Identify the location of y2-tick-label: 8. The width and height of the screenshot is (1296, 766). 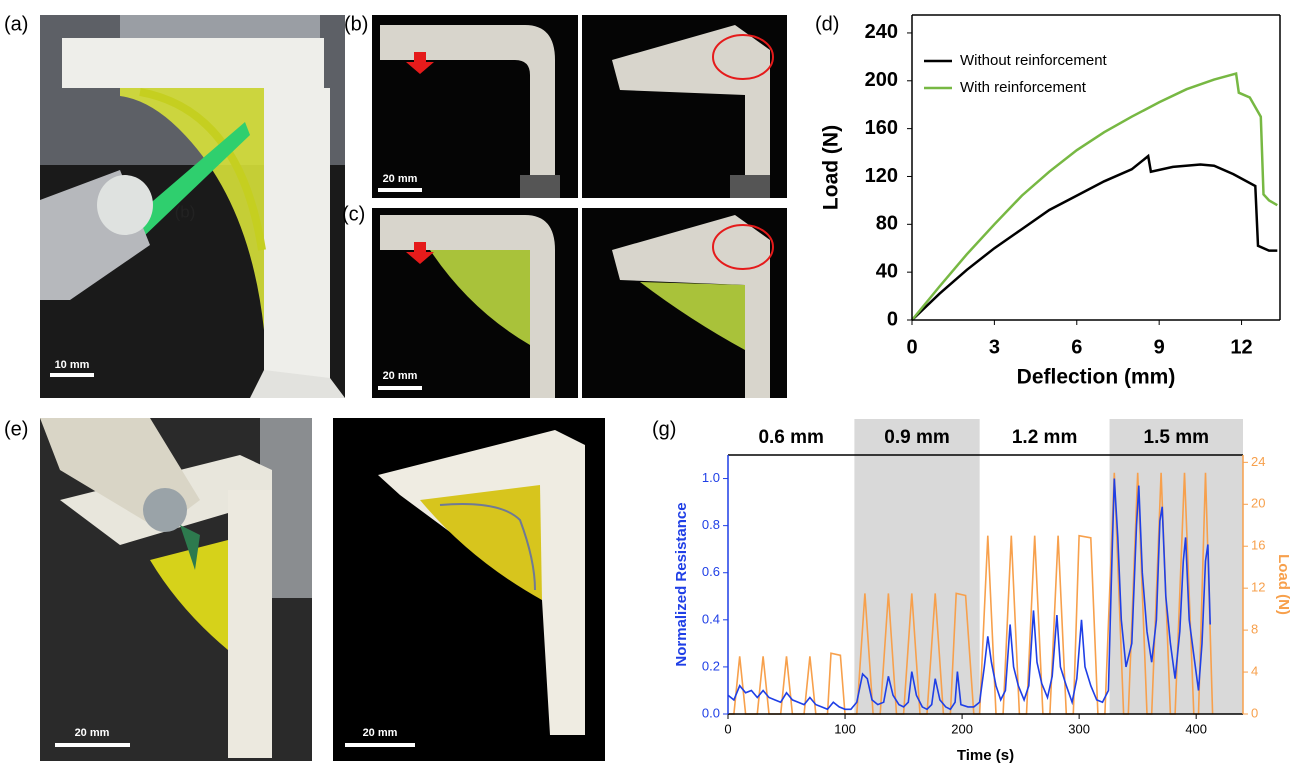
(1254, 629).